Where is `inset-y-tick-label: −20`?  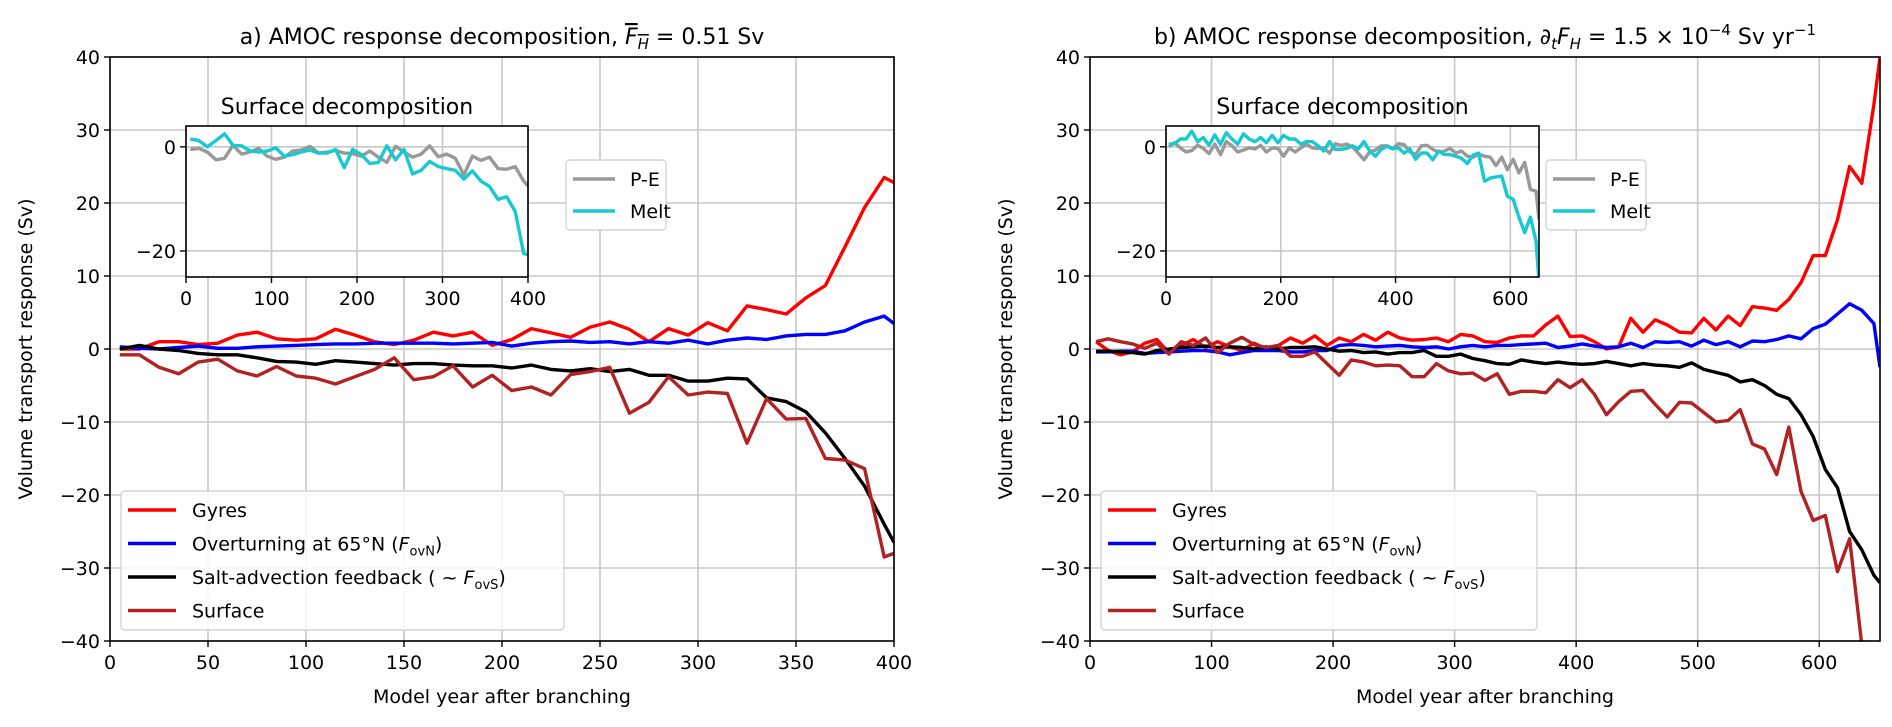
inset-y-tick-label: −20 is located at coordinates (1136, 252).